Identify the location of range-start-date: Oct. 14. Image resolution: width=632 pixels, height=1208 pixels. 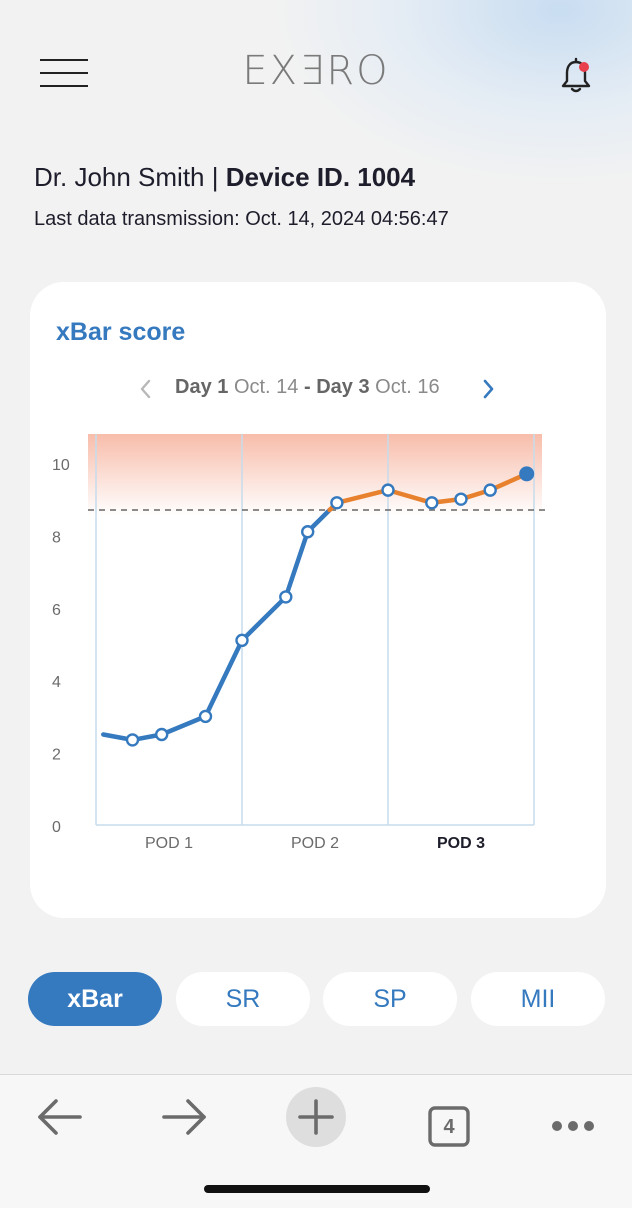
(266, 387).